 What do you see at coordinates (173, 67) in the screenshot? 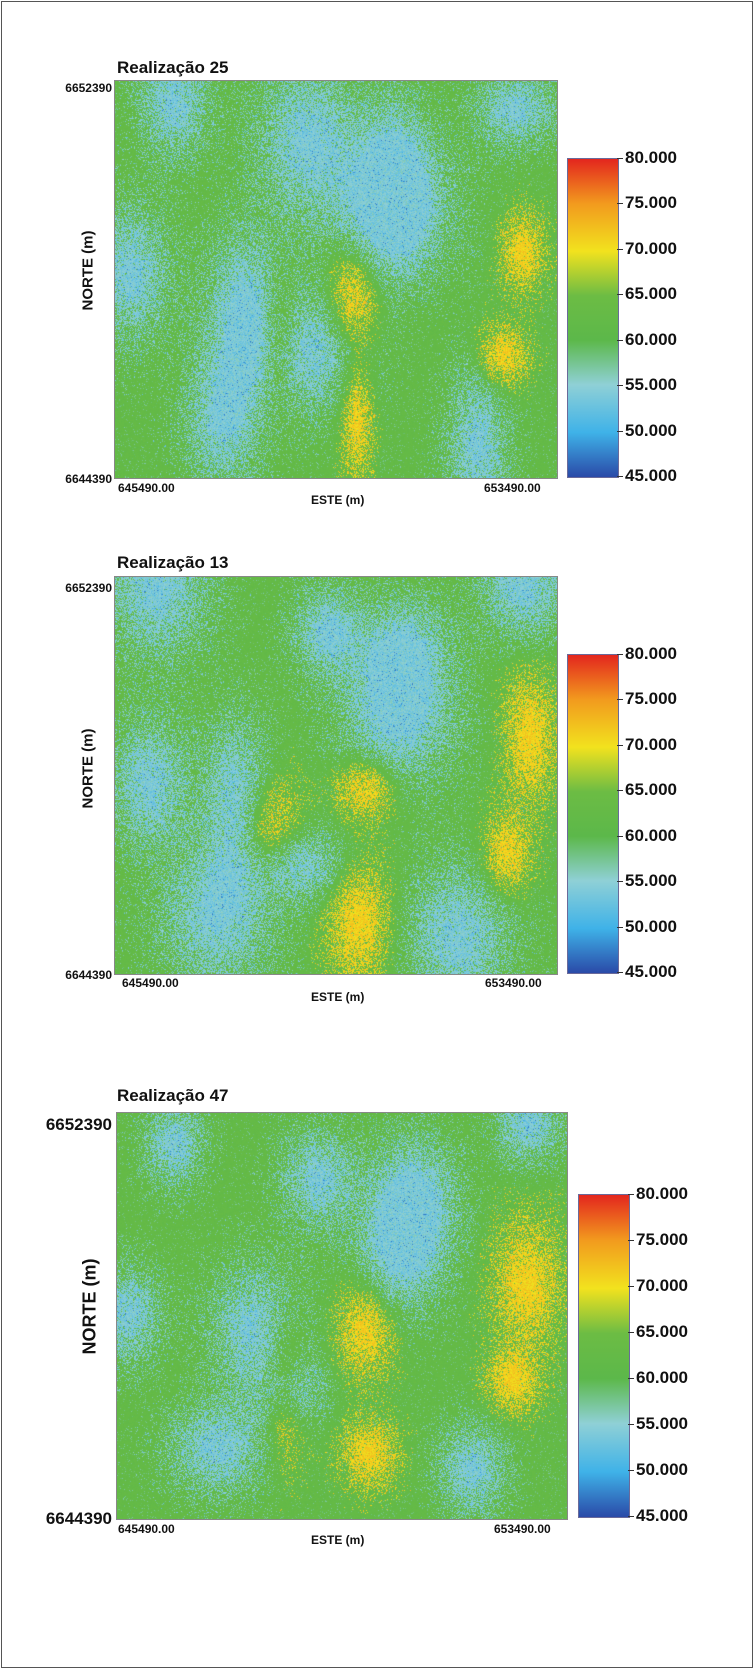
I see `panel-title: Realização 25` at bounding box center [173, 67].